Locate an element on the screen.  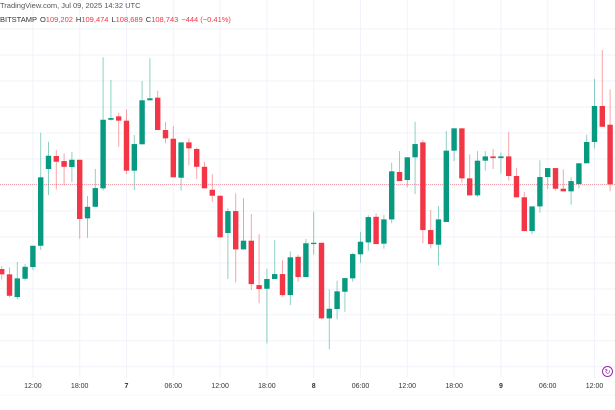
change-value: −444 (−0.41%) is located at coordinates (206, 19).